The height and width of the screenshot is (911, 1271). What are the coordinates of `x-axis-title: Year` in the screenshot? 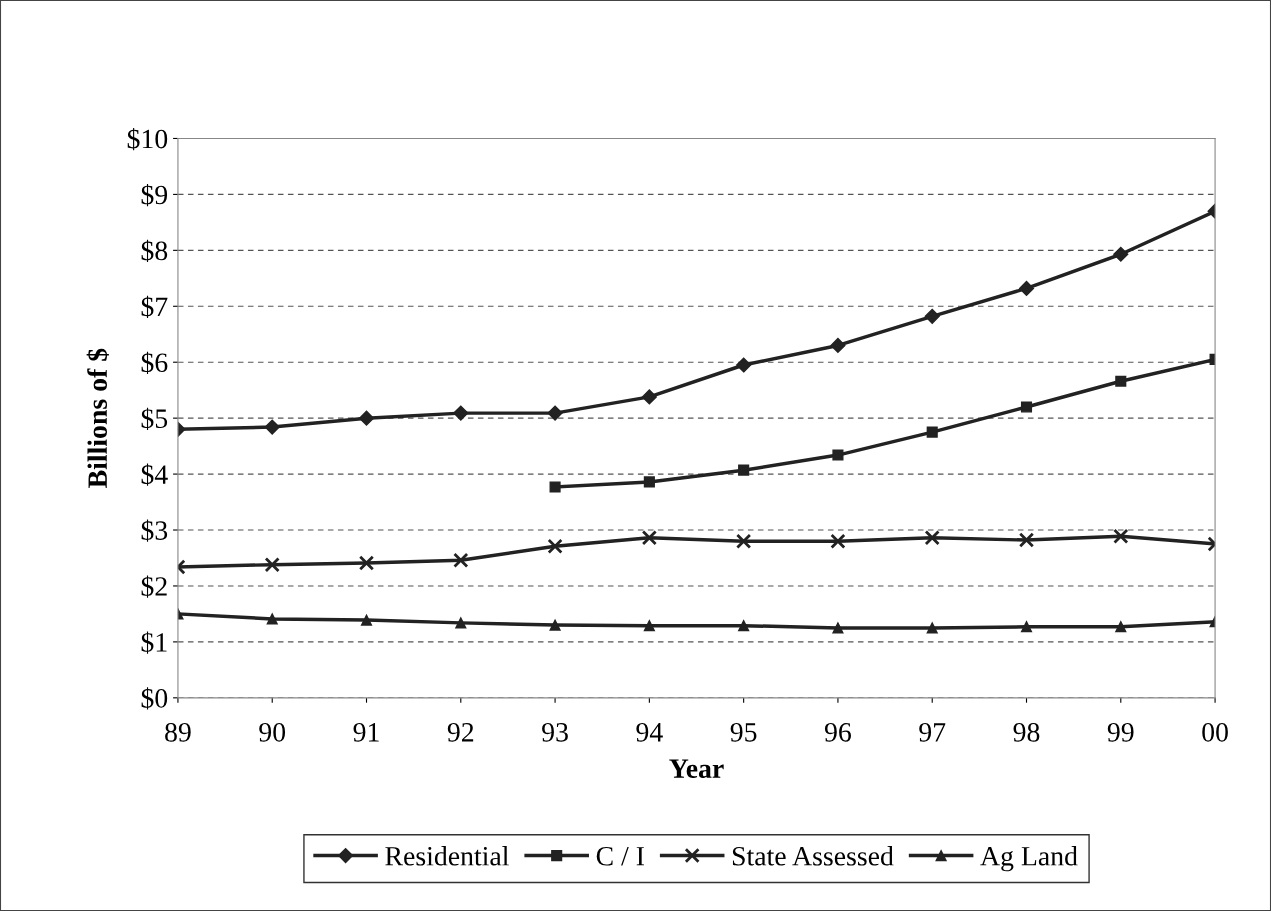 It's located at (696, 768).